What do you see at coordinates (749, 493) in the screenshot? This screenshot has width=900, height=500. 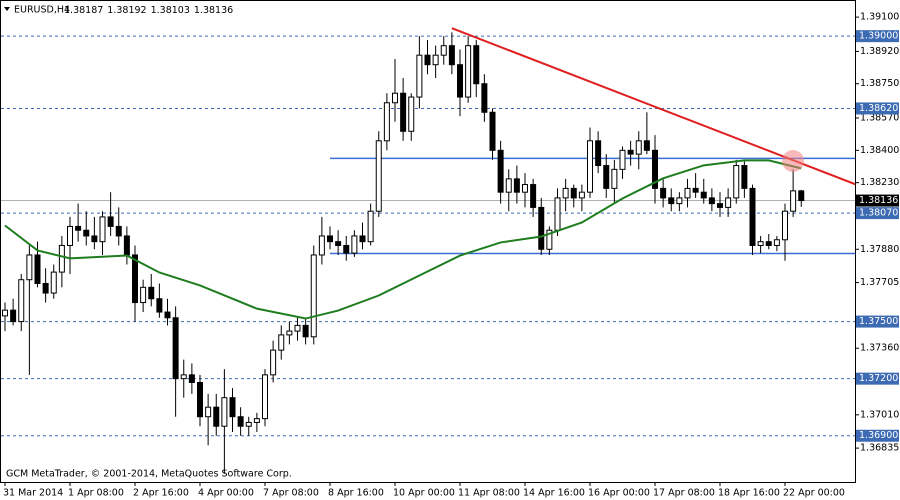 I see `x-tick-label: 18 Apr 16:00` at bounding box center [749, 493].